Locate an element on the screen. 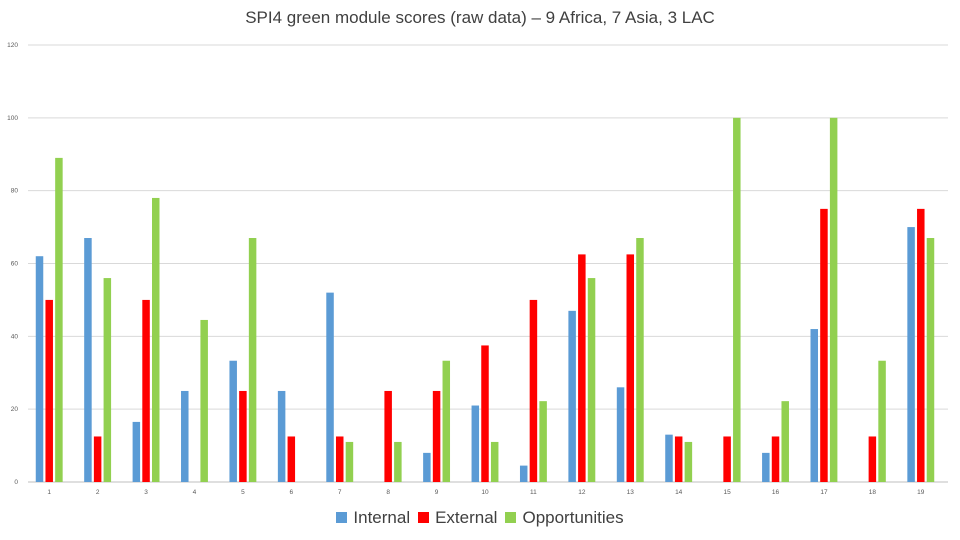  x-tick-label: 16 is located at coordinates (776, 492).